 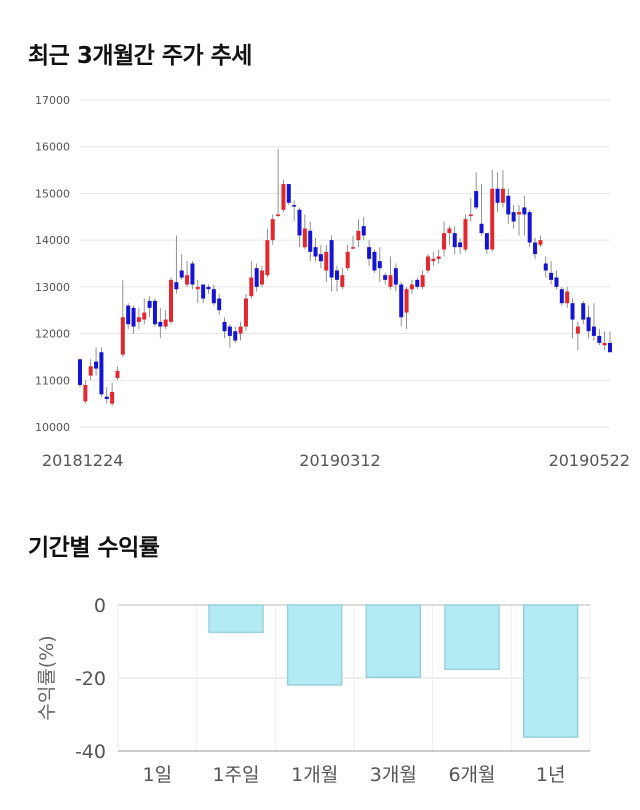 What do you see at coordinates (52, 193) in the screenshot?
I see `y-tick-label: 15000` at bounding box center [52, 193].